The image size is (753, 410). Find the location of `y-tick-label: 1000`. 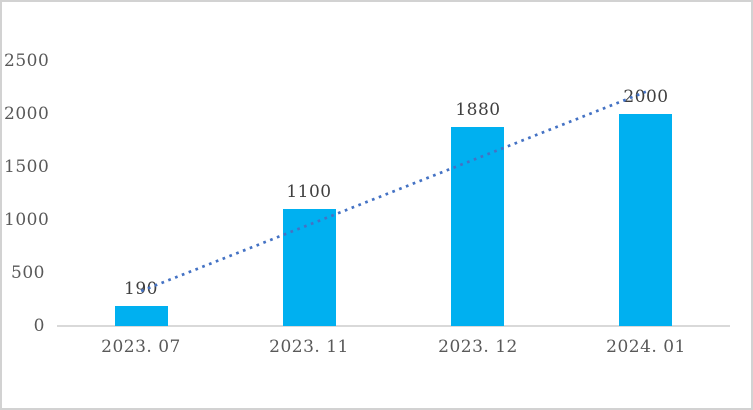

y-tick-label: 1000 is located at coordinates (27, 220).